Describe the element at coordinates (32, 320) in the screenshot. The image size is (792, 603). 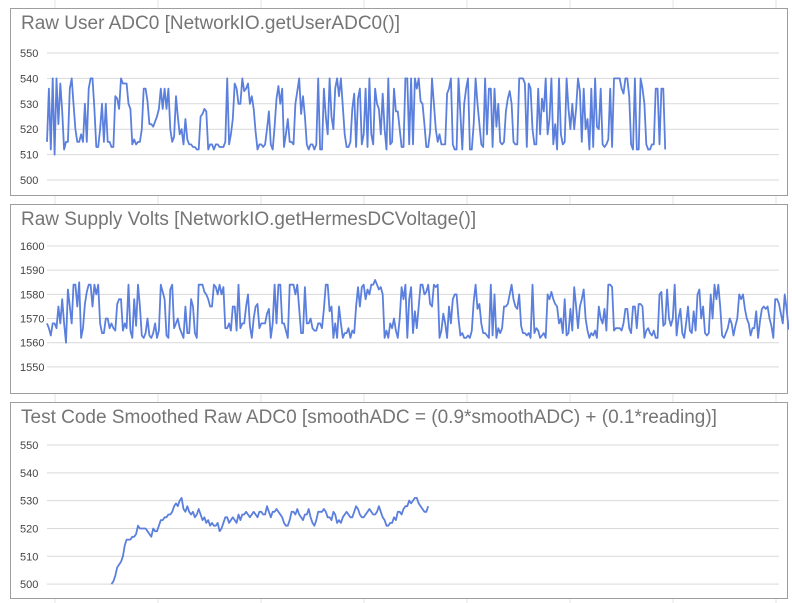
I see `y-tick-label: 1570` at that location.